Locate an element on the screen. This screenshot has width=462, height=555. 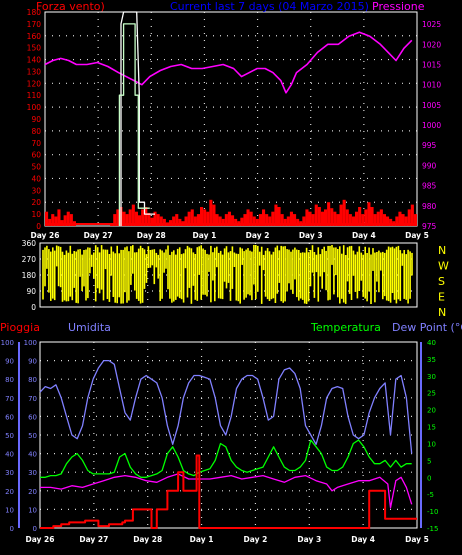
bottom-x-tick: Day 1 is located at coordinates (202, 539).